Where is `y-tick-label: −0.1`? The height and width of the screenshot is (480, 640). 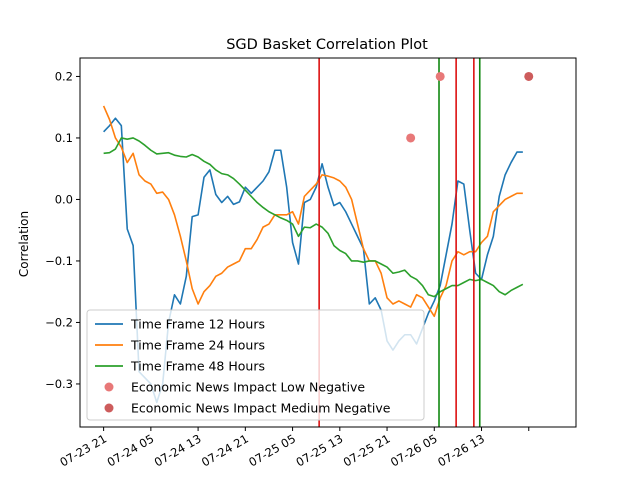 y-tick-label: −0.1 is located at coordinates (59, 261).